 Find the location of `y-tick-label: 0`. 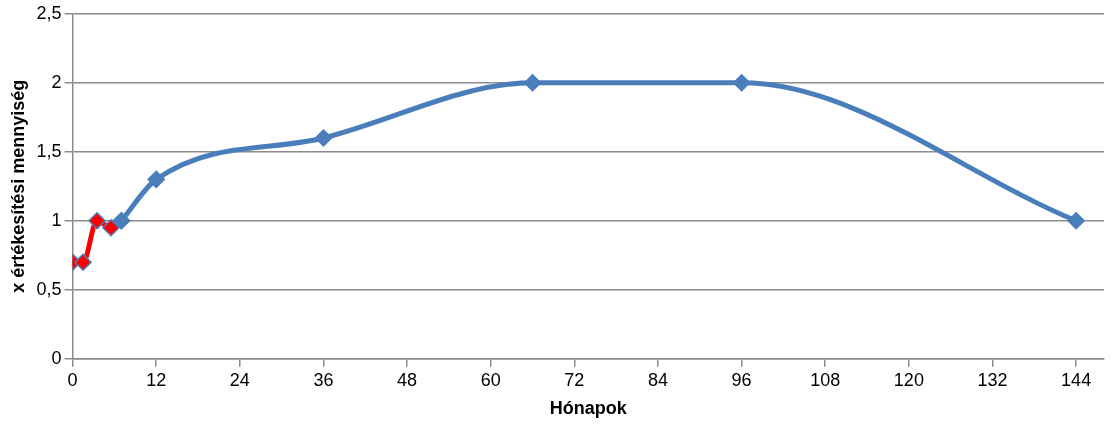

y-tick-label: 0 is located at coordinates (56, 357).